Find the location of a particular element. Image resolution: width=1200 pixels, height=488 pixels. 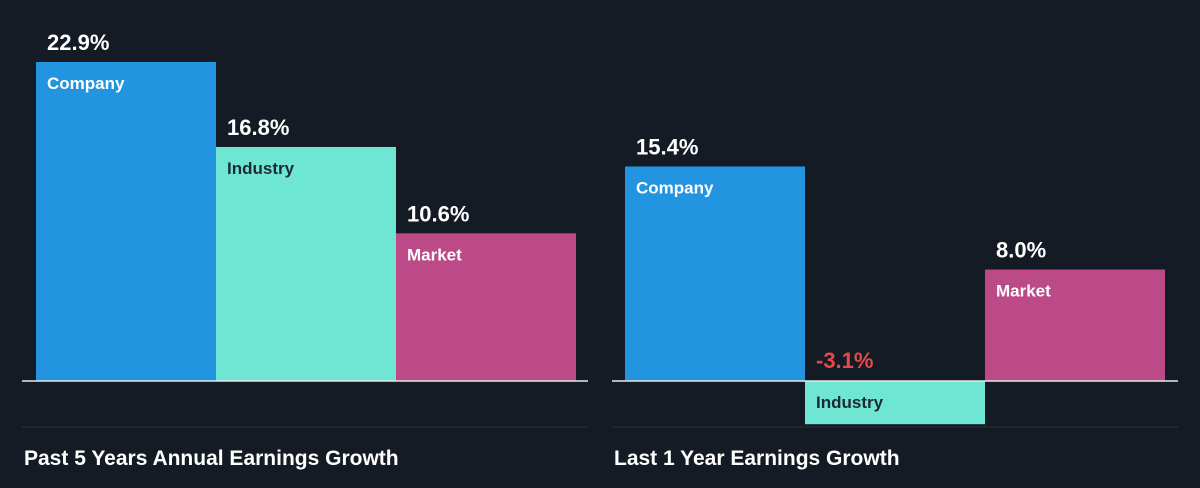

bar-value-label: 16.8% is located at coordinates (258, 127).